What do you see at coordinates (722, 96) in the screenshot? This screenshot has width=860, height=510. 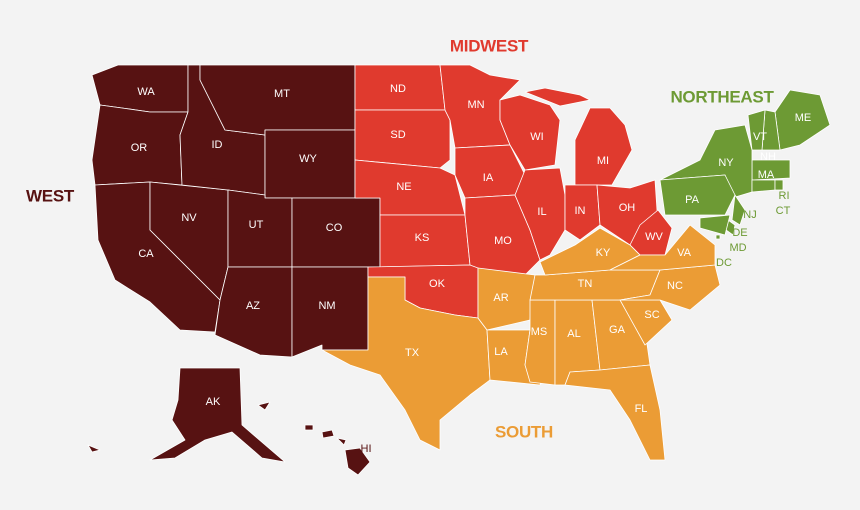 I see `region-label: NORTHEAST` at bounding box center [722, 96].